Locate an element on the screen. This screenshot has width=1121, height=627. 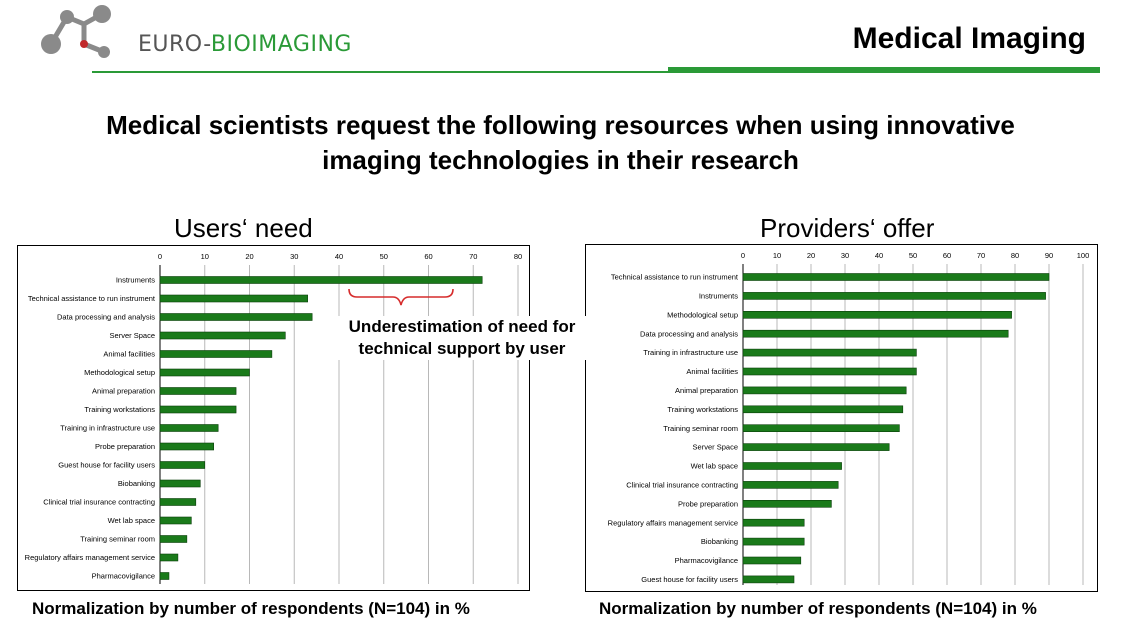
users-need-title: Users‘ need is located at coordinates (243, 228).